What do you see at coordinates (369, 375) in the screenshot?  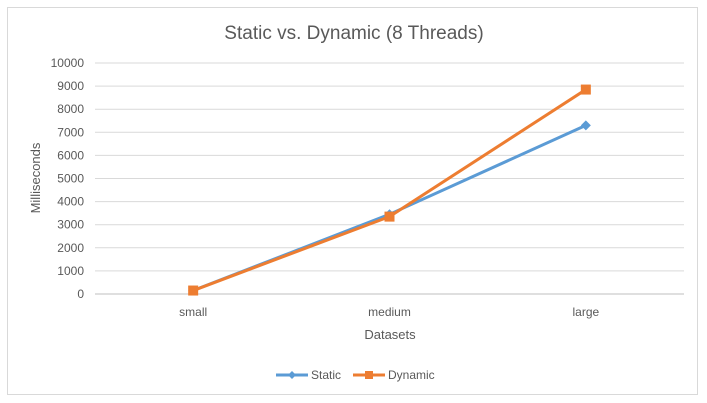 I see `legend-marker-dynamic` at bounding box center [369, 375].